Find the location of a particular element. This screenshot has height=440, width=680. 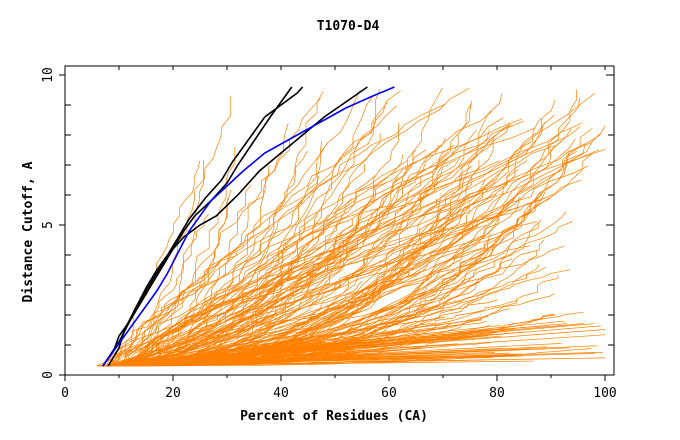

x-tick-label: 20 is located at coordinates (173, 393).